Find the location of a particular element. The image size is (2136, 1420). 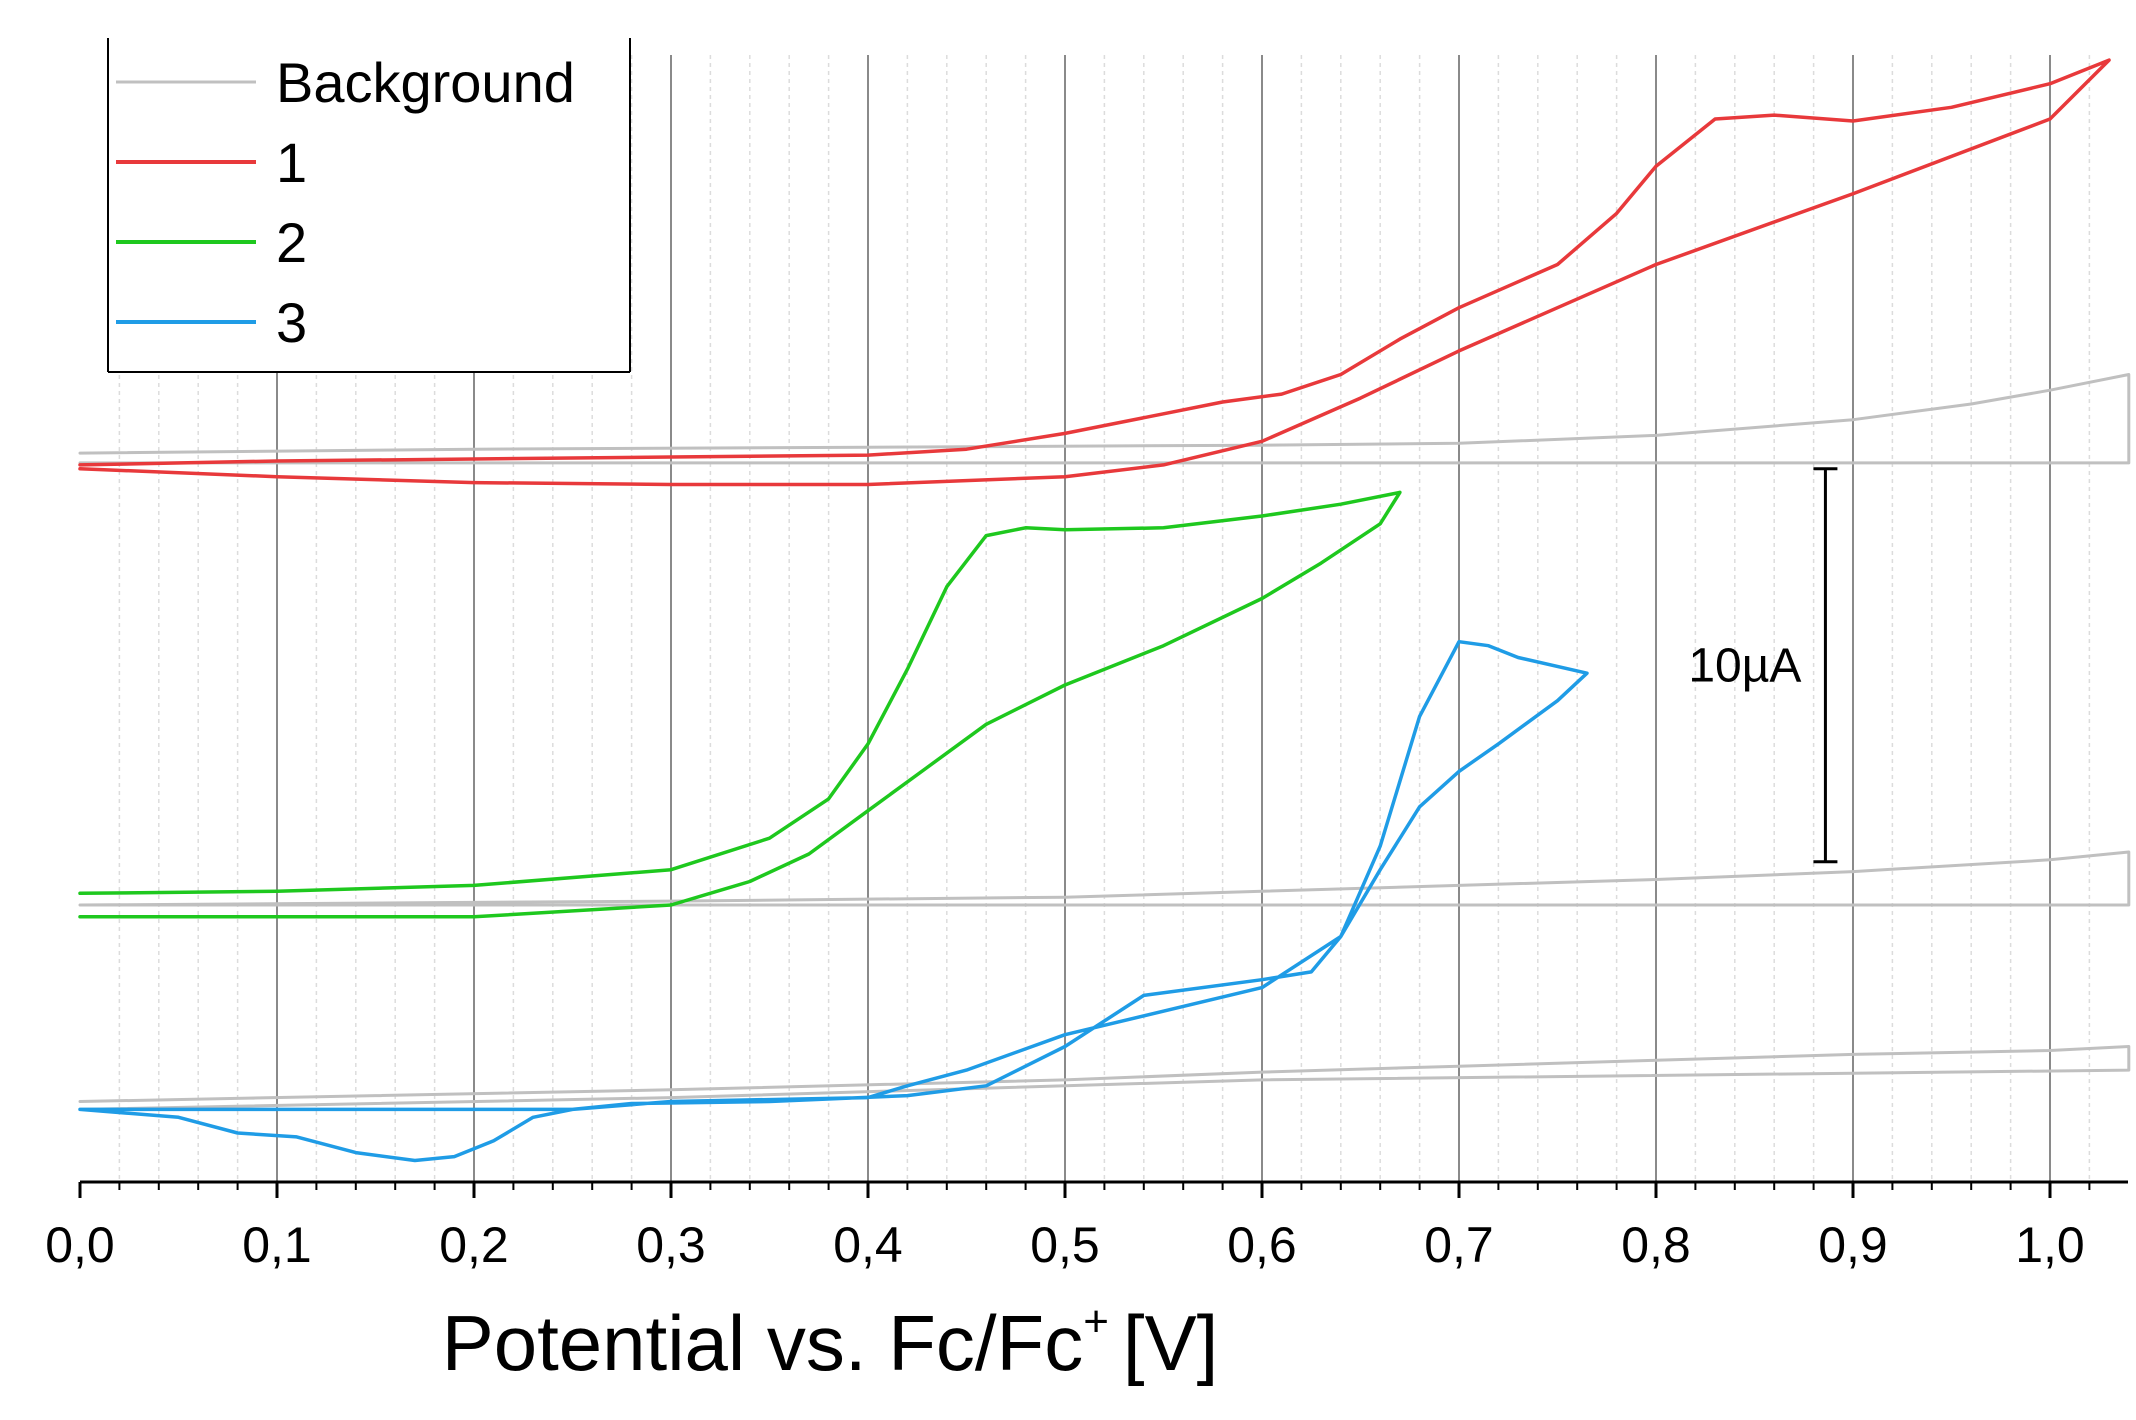

x-axis: 0,0 0,1 0,2 0,3 0,4 0,5 0,6 0,7 0,8 0,9 1,0 is located at coordinates (1086, 1226).